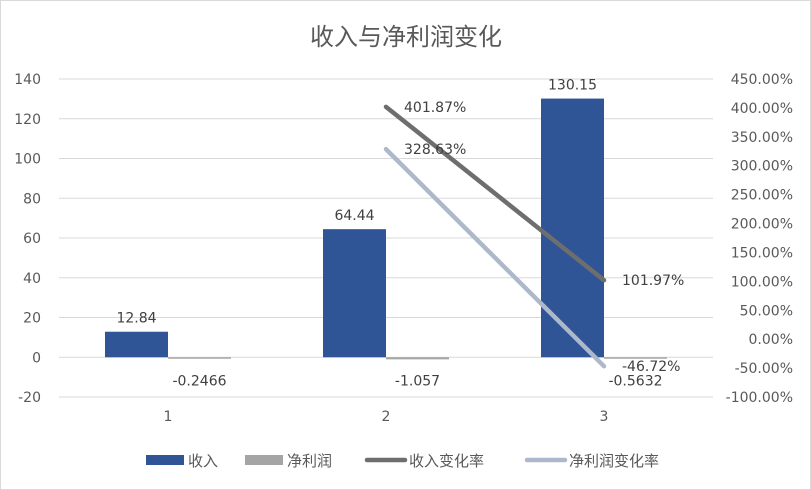 This screenshot has height=490, width=811. Describe the element at coordinates (771, 340) in the screenshot. I see `right-tick-label: 0.00%` at that location.